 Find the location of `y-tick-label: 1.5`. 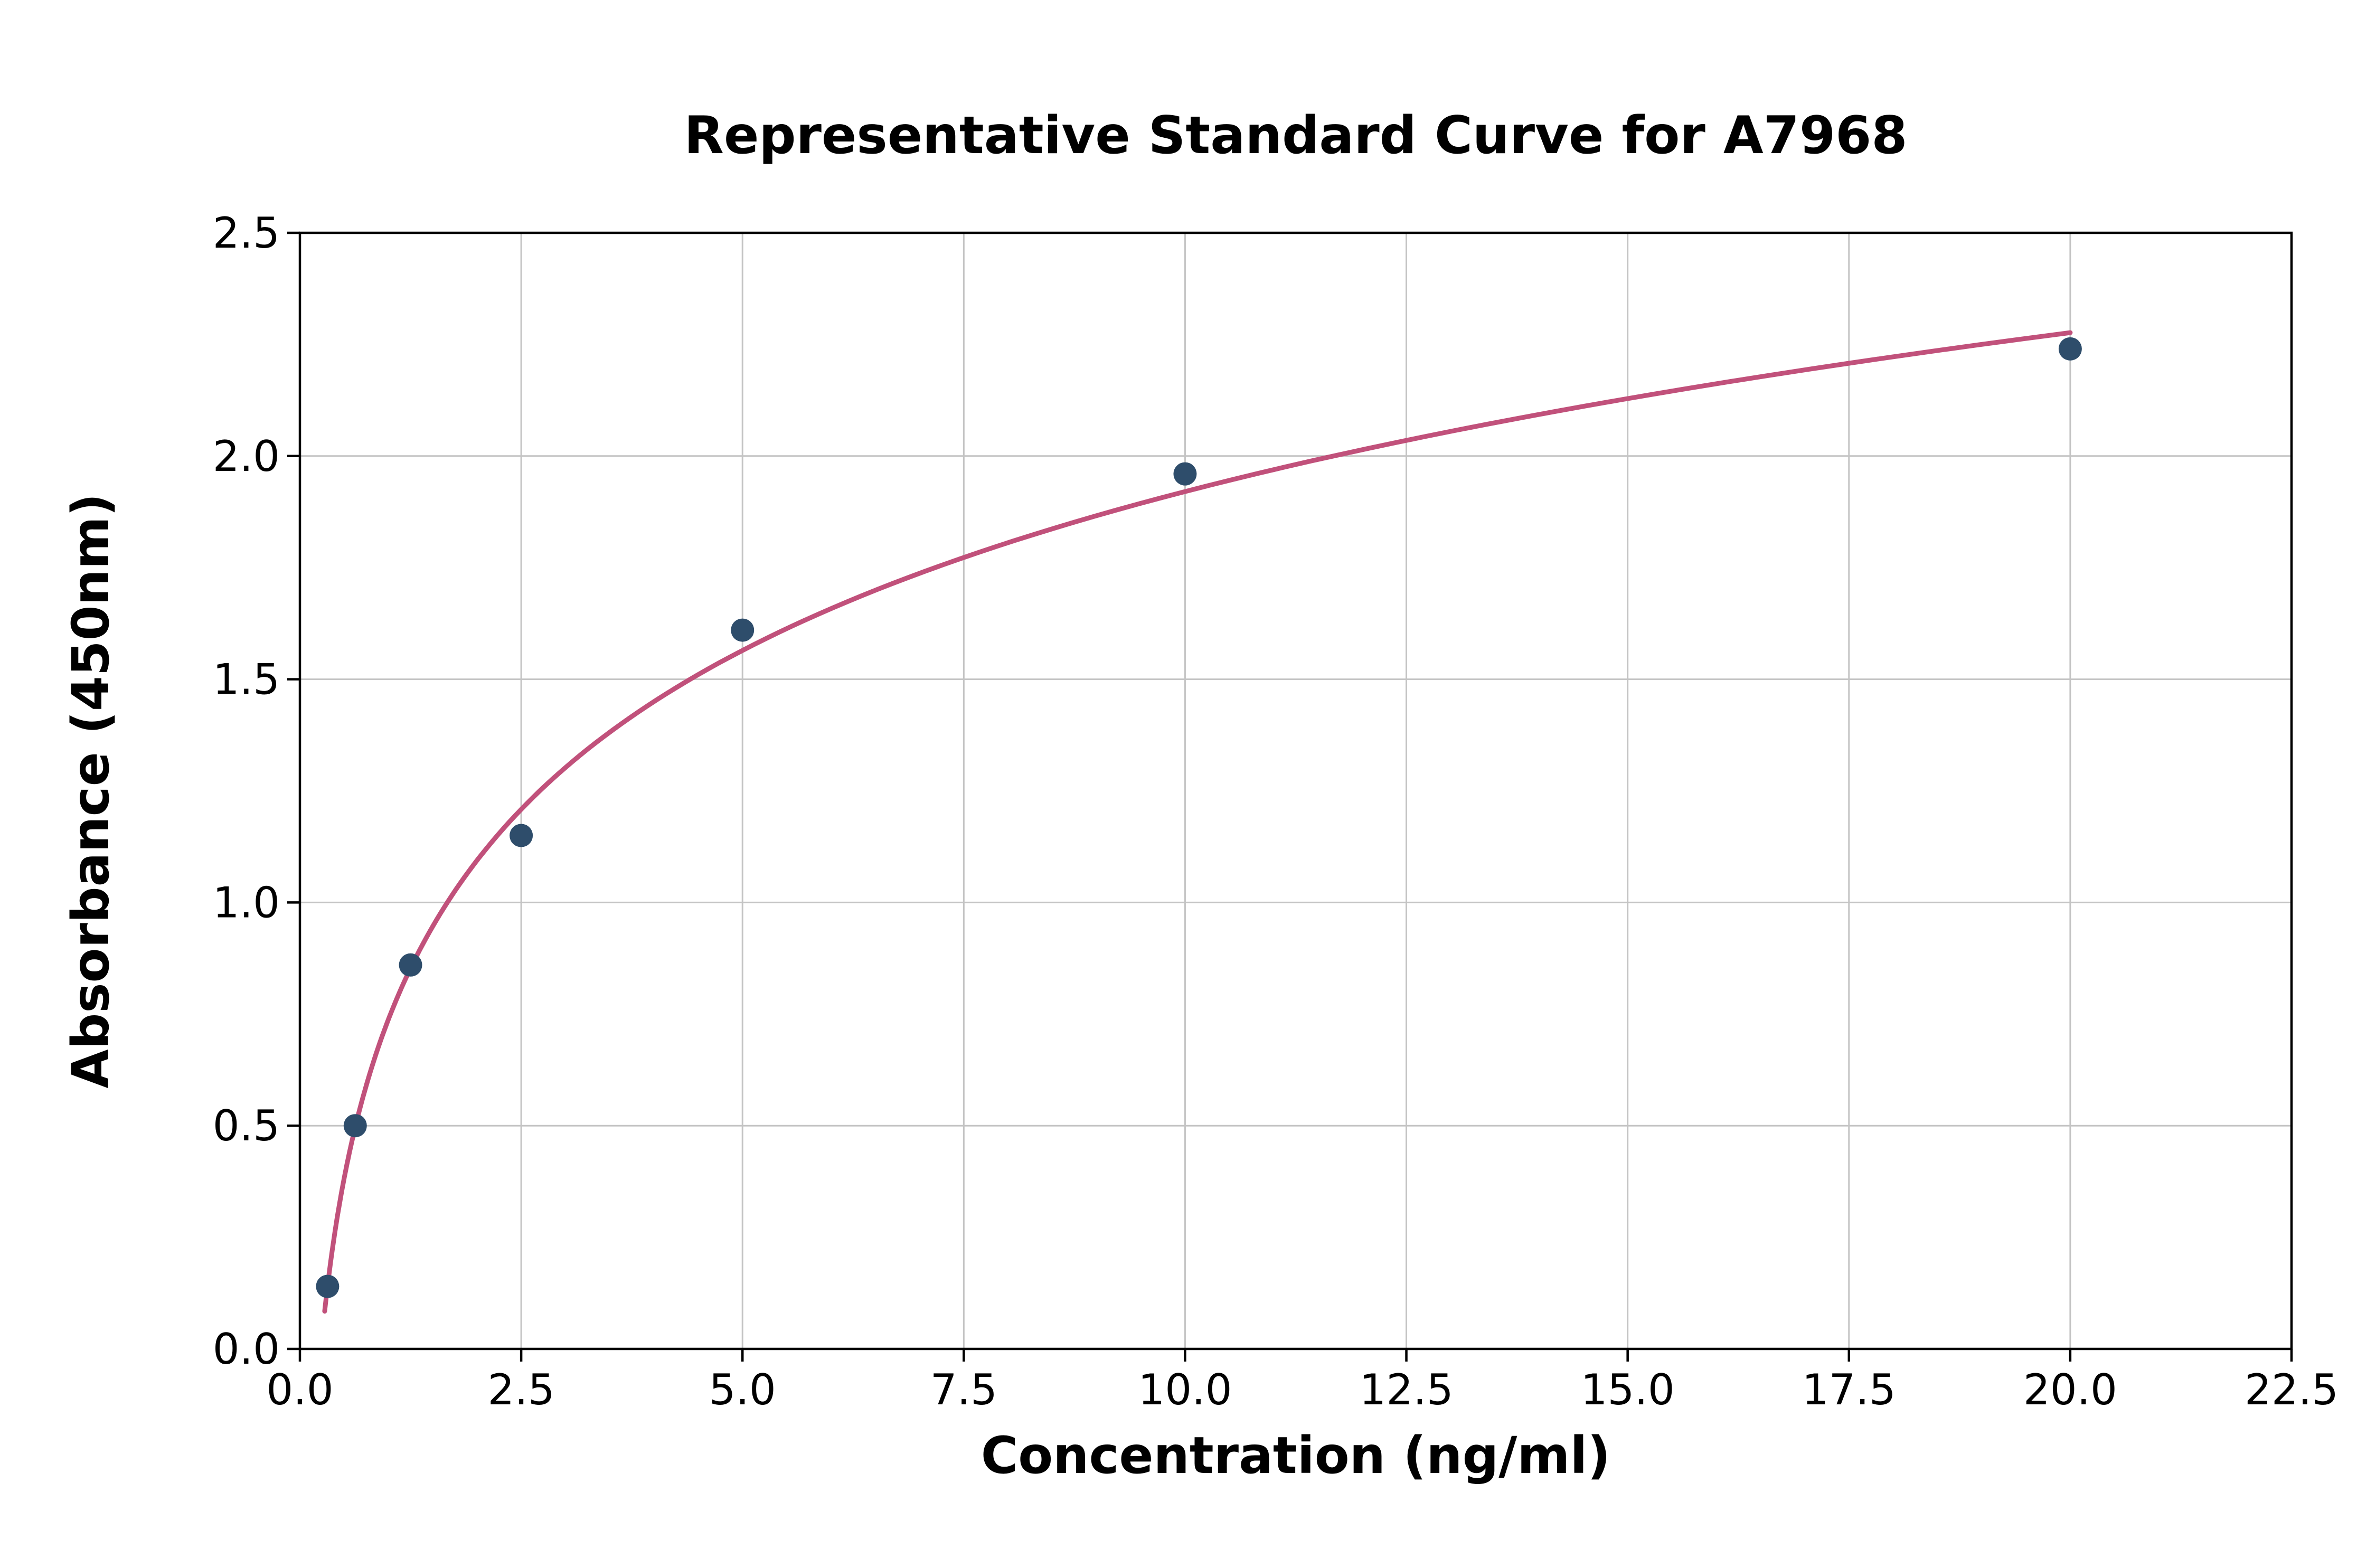

y-tick-label: 1.5 is located at coordinates (247, 680).